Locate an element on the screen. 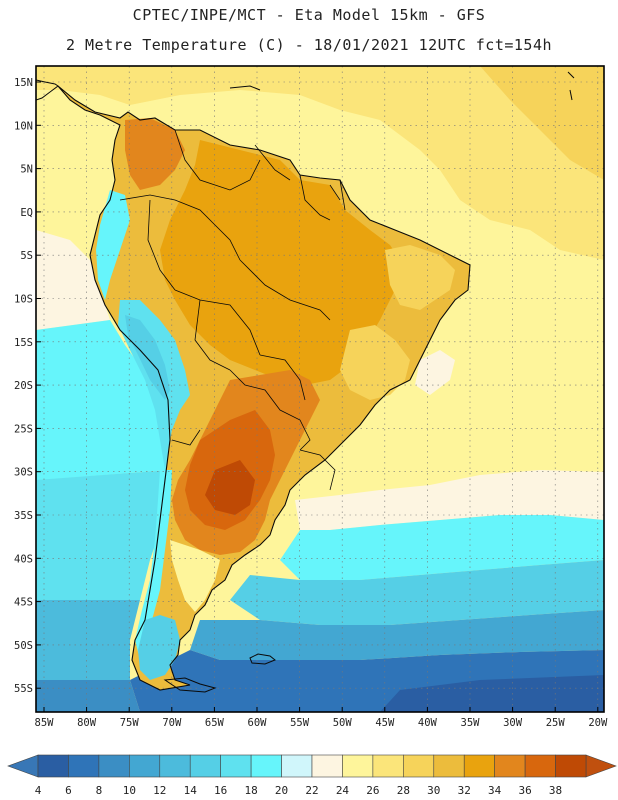  colorbar-label: 22 is located at coordinates (311, 790).